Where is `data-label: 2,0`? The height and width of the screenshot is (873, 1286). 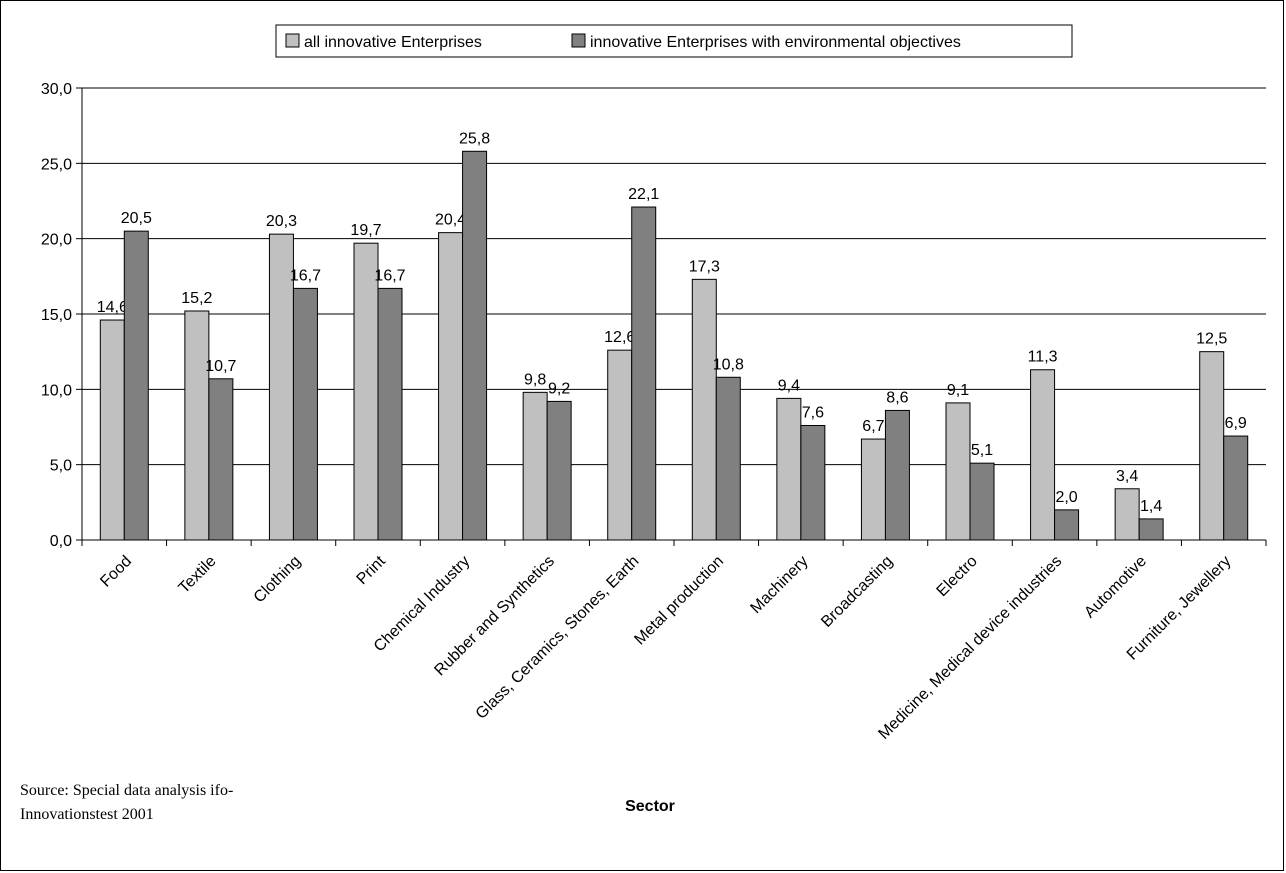 data-label: 2,0 is located at coordinates (1066, 497).